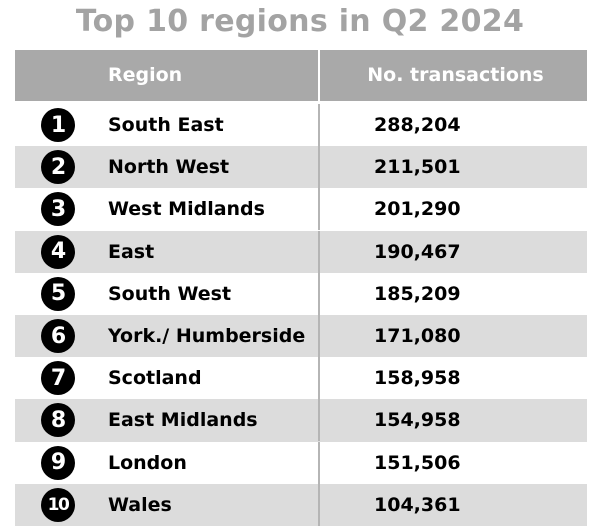 The width and height of the screenshot is (600, 531). I want to click on region-cell: York./ Humberside, so click(207, 336).